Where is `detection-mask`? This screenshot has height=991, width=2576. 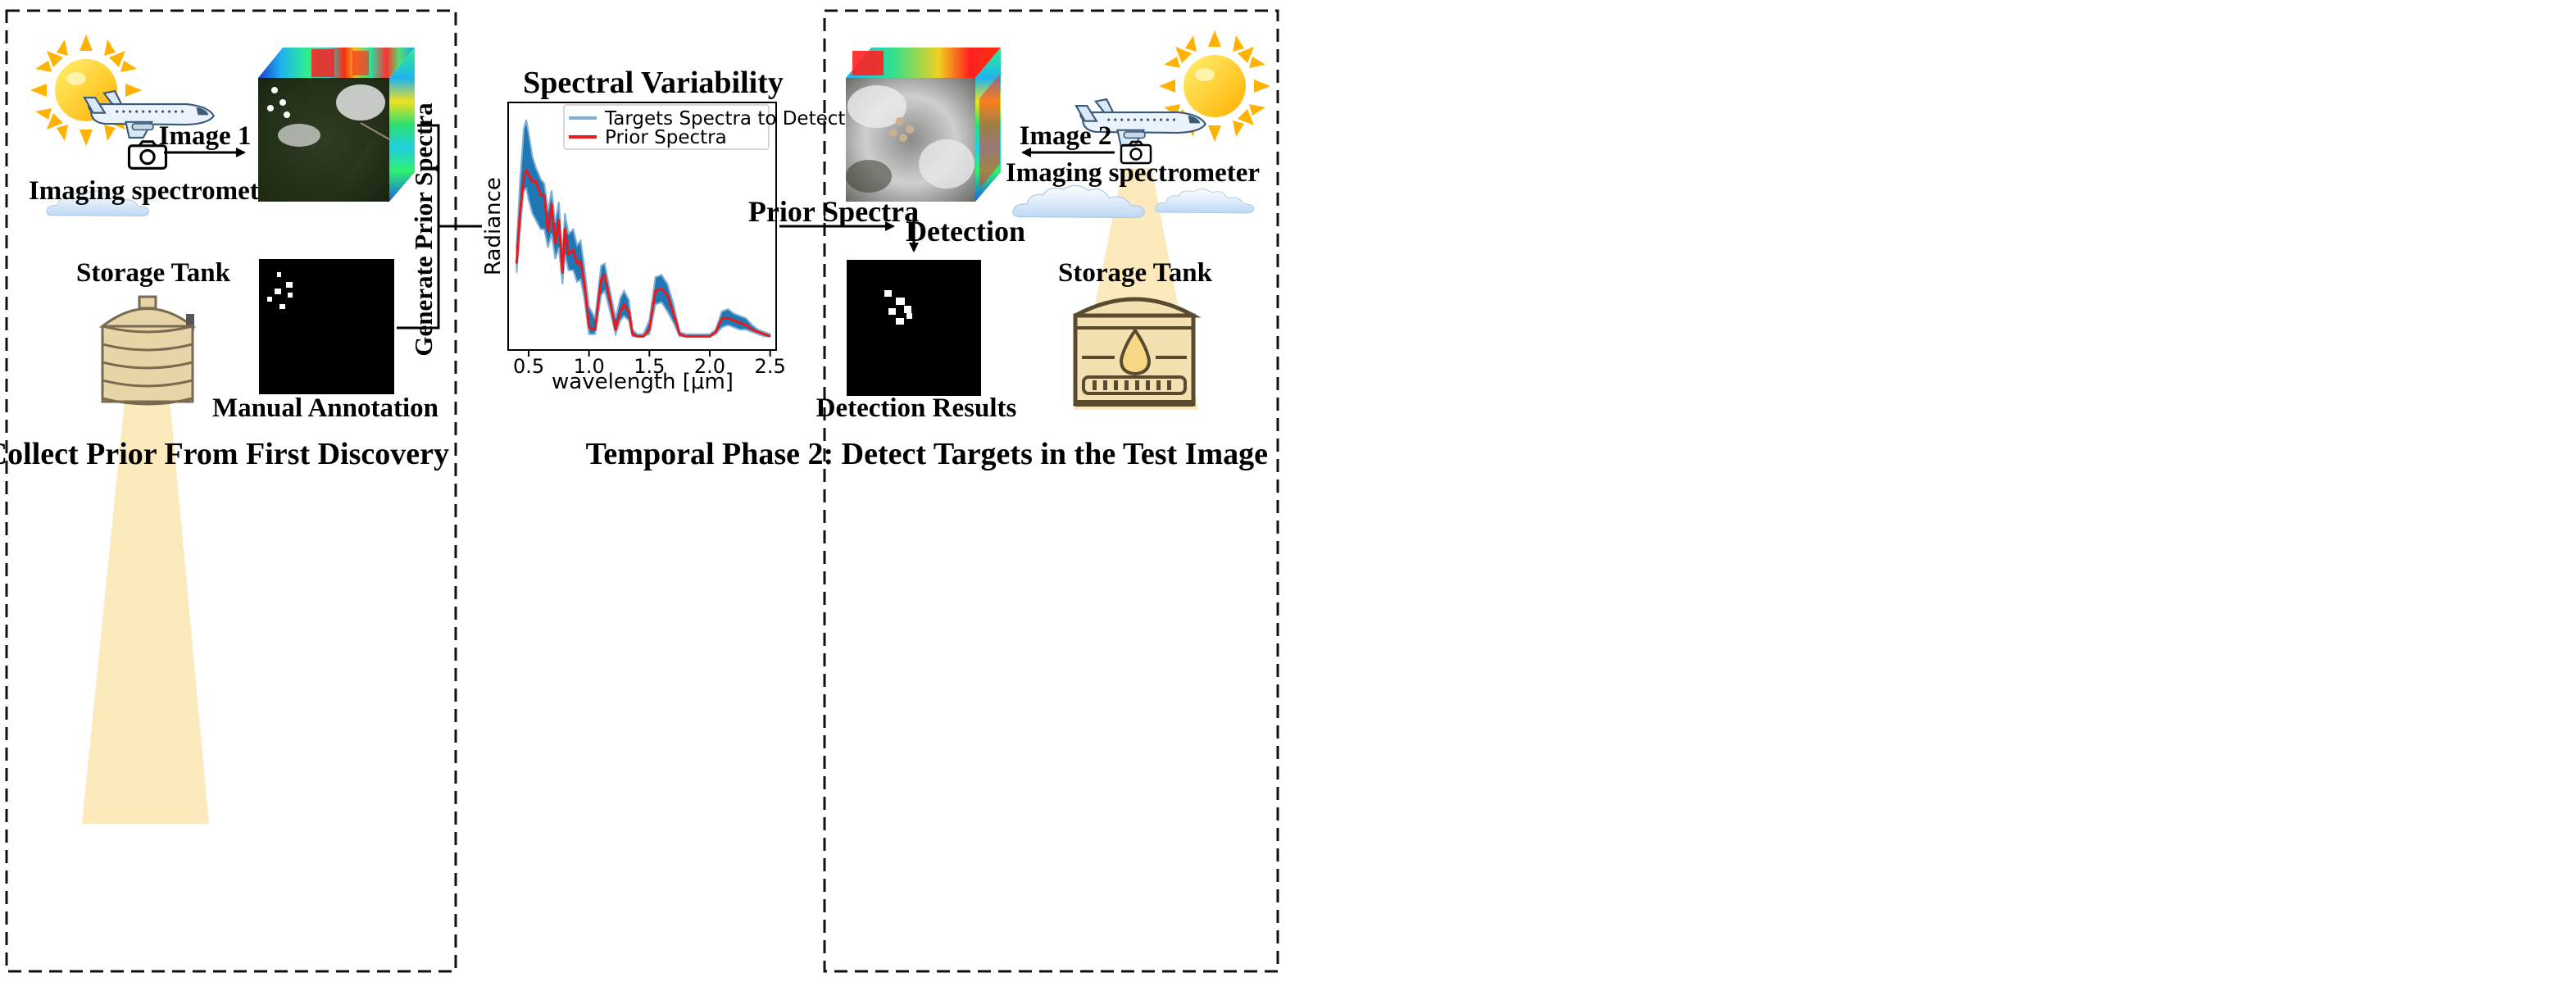
detection-mask is located at coordinates (914, 328).